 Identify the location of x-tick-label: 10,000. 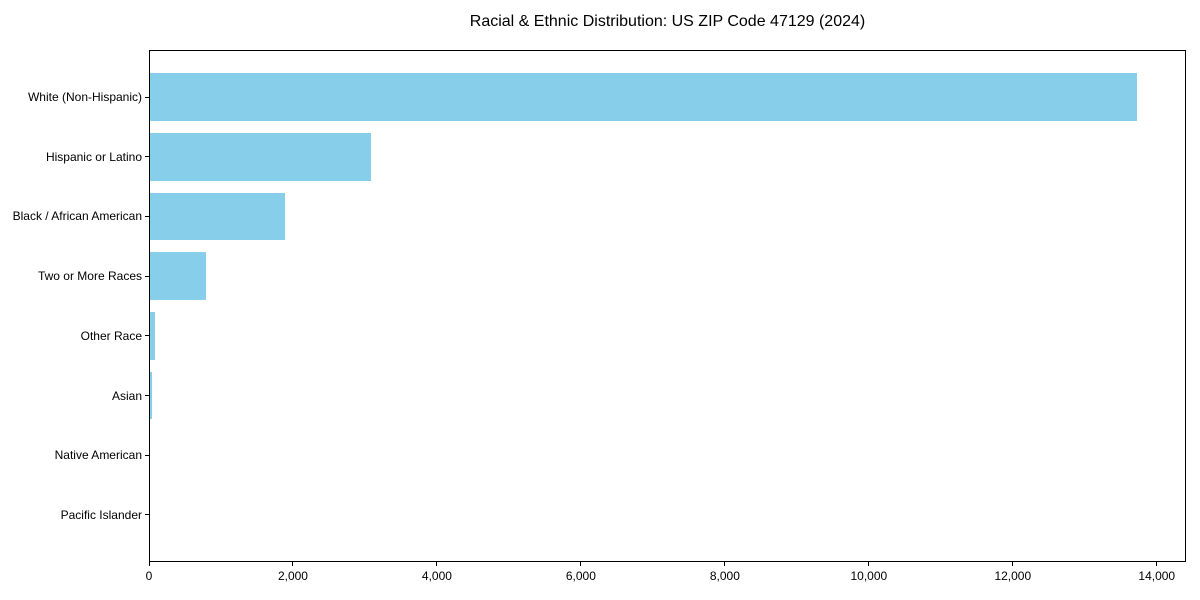
(869, 576).